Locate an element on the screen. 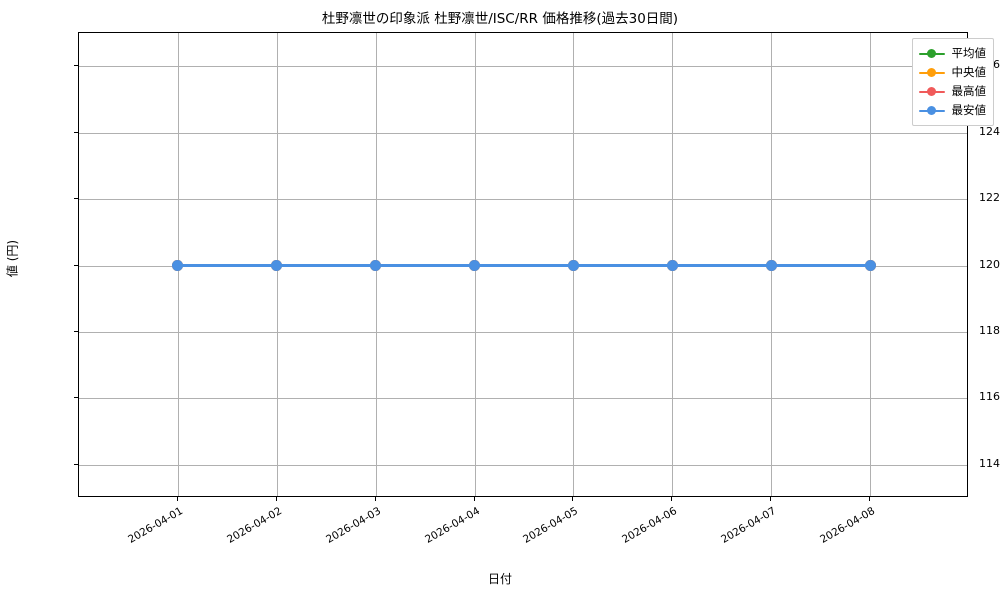 The image size is (1000, 600). legend-item-label: 最高値 is located at coordinates (969, 91).